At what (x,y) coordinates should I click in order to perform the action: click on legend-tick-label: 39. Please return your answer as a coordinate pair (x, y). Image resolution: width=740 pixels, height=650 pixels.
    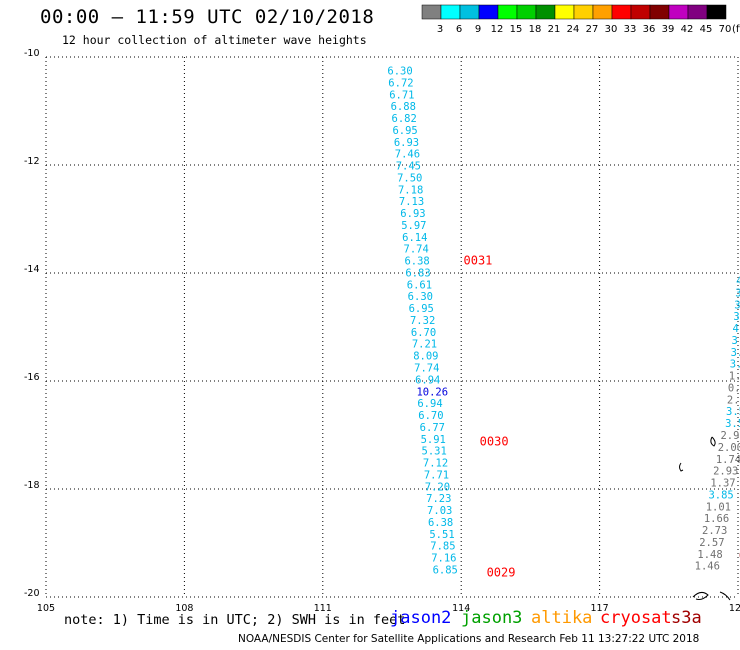
    Looking at the image, I should click on (668, 29).